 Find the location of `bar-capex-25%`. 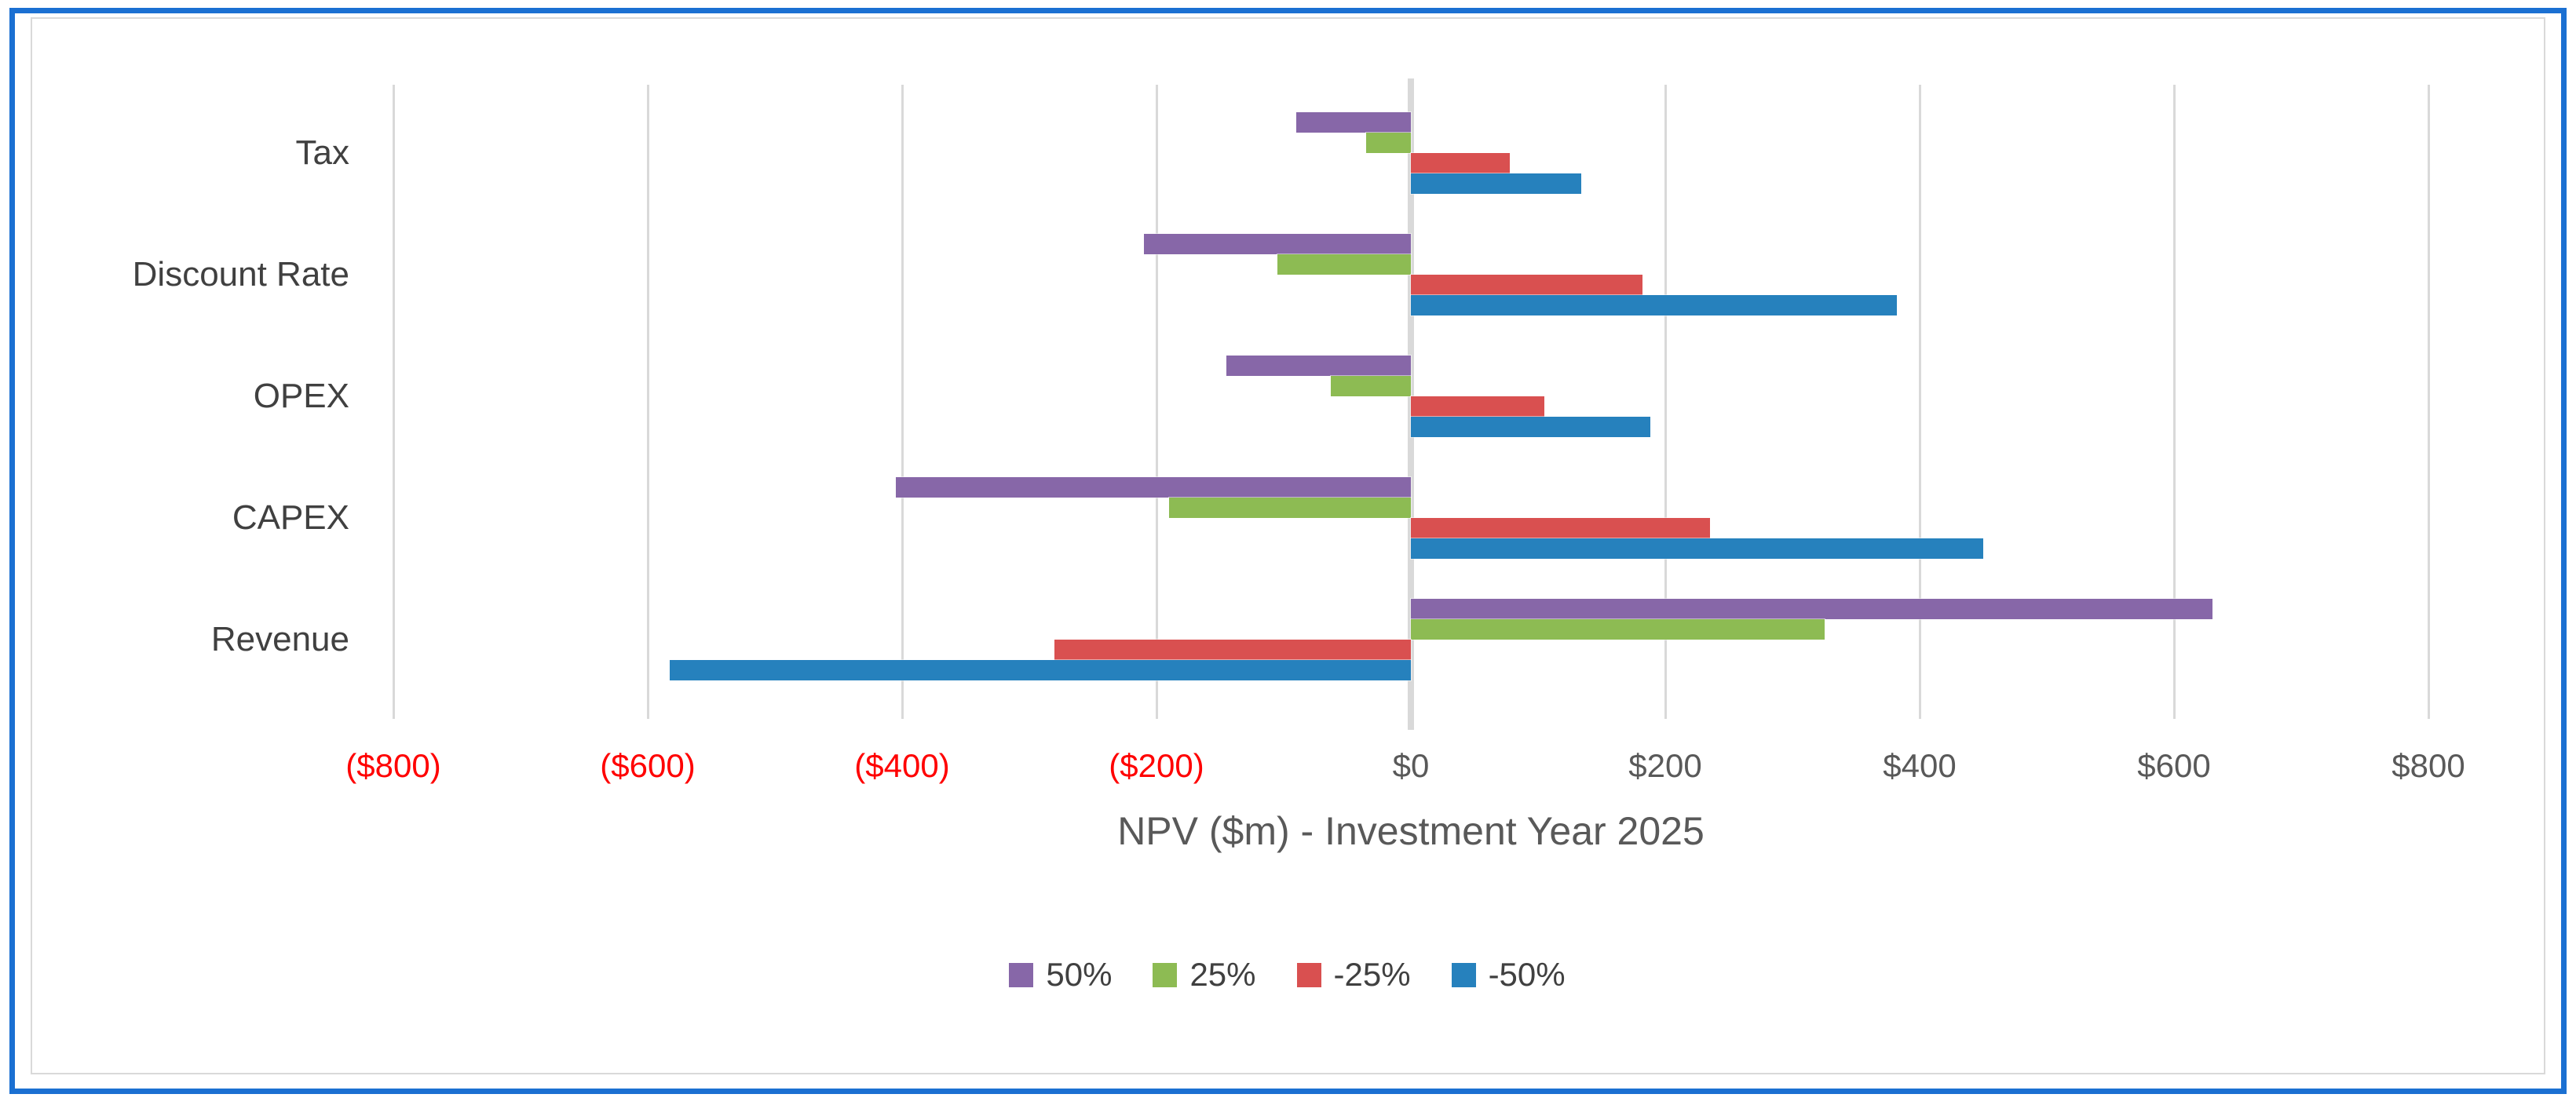

bar-capex-25% is located at coordinates (1290, 508).